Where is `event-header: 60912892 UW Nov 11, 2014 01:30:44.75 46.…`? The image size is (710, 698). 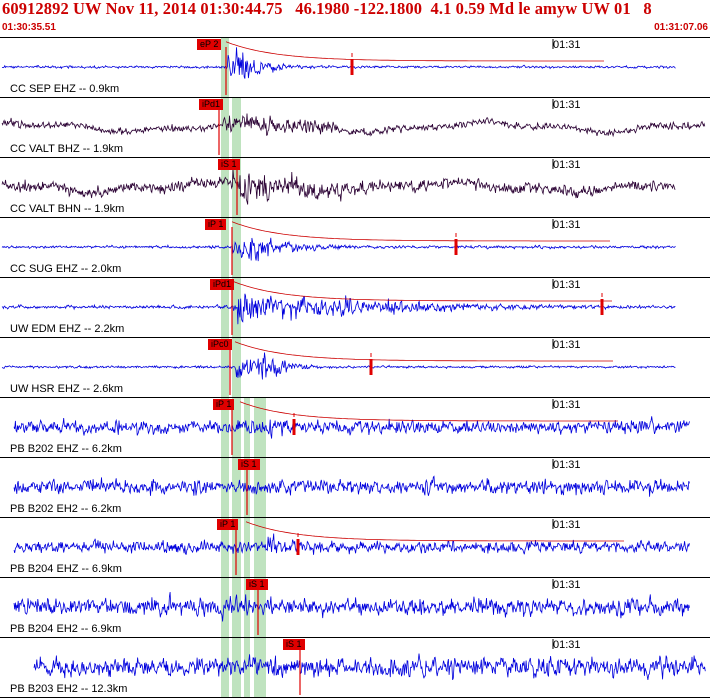 event-header: 60912892 UW Nov 11, 2014 01:30:44.75 46.… is located at coordinates (355, 18).